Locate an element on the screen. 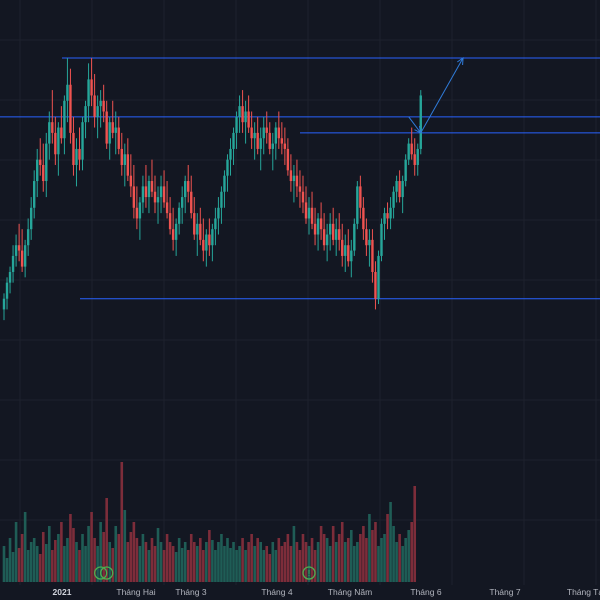 This screenshot has width=600, height=600. projection-arrow-head-up is located at coordinates (460, 61).